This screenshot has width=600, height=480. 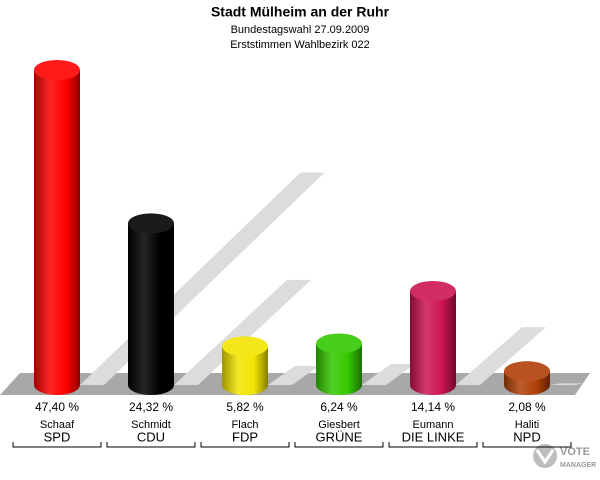 What do you see at coordinates (245, 407) in the screenshot?
I see `value-label: 5,82 %` at bounding box center [245, 407].